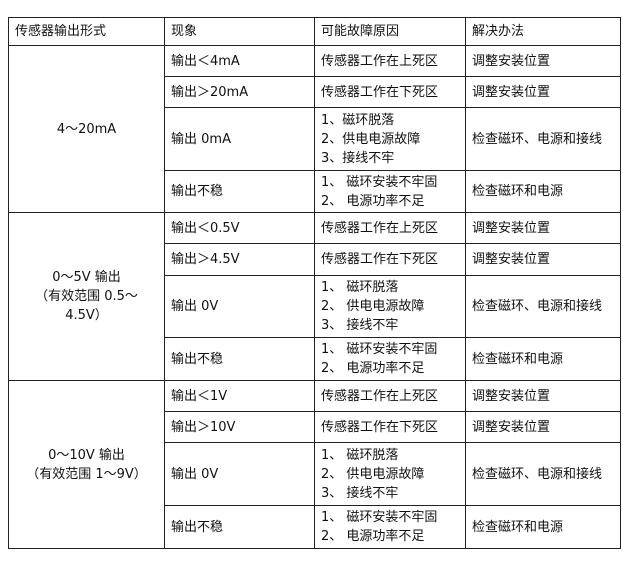 This screenshot has height=569, width=623. Describe the element at coordinates (239, 31) in the screenshot. I see `header-symptom: 现象` at that location.